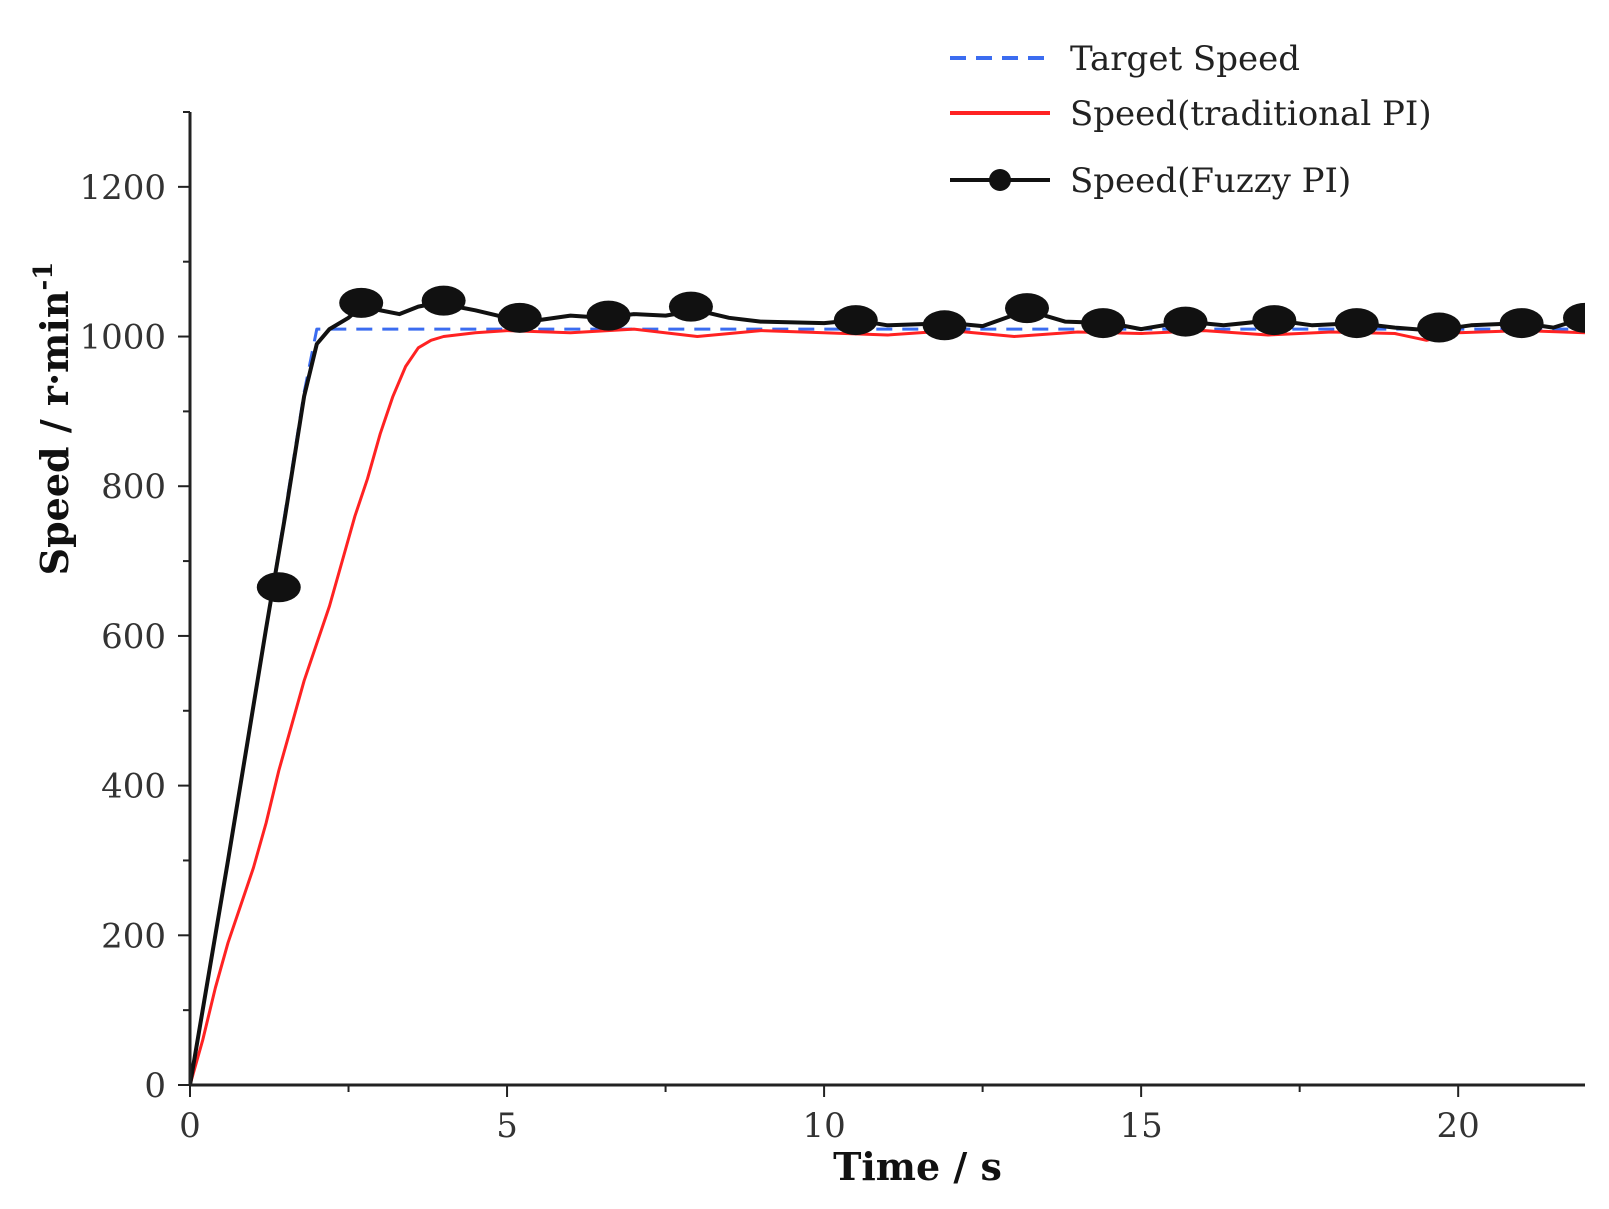 This screenshot has width=1609, height=1209. What do you see at coordinates (133, 487) in the screenshot?
I see `y-tick-label: 800` at bounding box center [133, 487].